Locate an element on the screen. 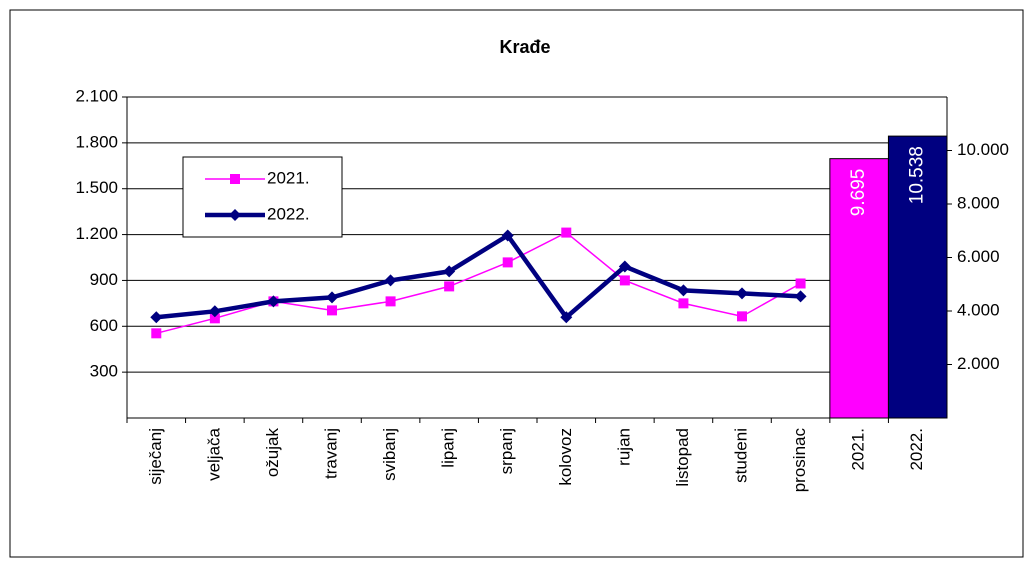 This screenshot has width=1033, height=572. y-tick-label: 1.200 is located at coordinates (96, 233).